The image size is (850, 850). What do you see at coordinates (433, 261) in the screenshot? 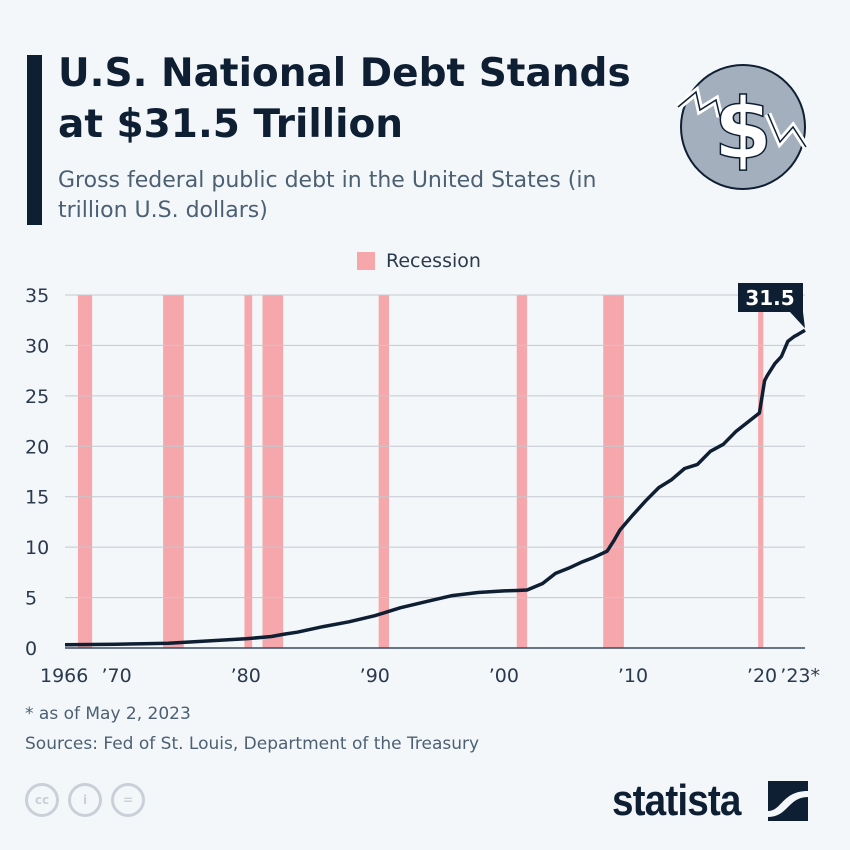
I see `legend-label-recession: Recession` at bounding box center [433, 261].